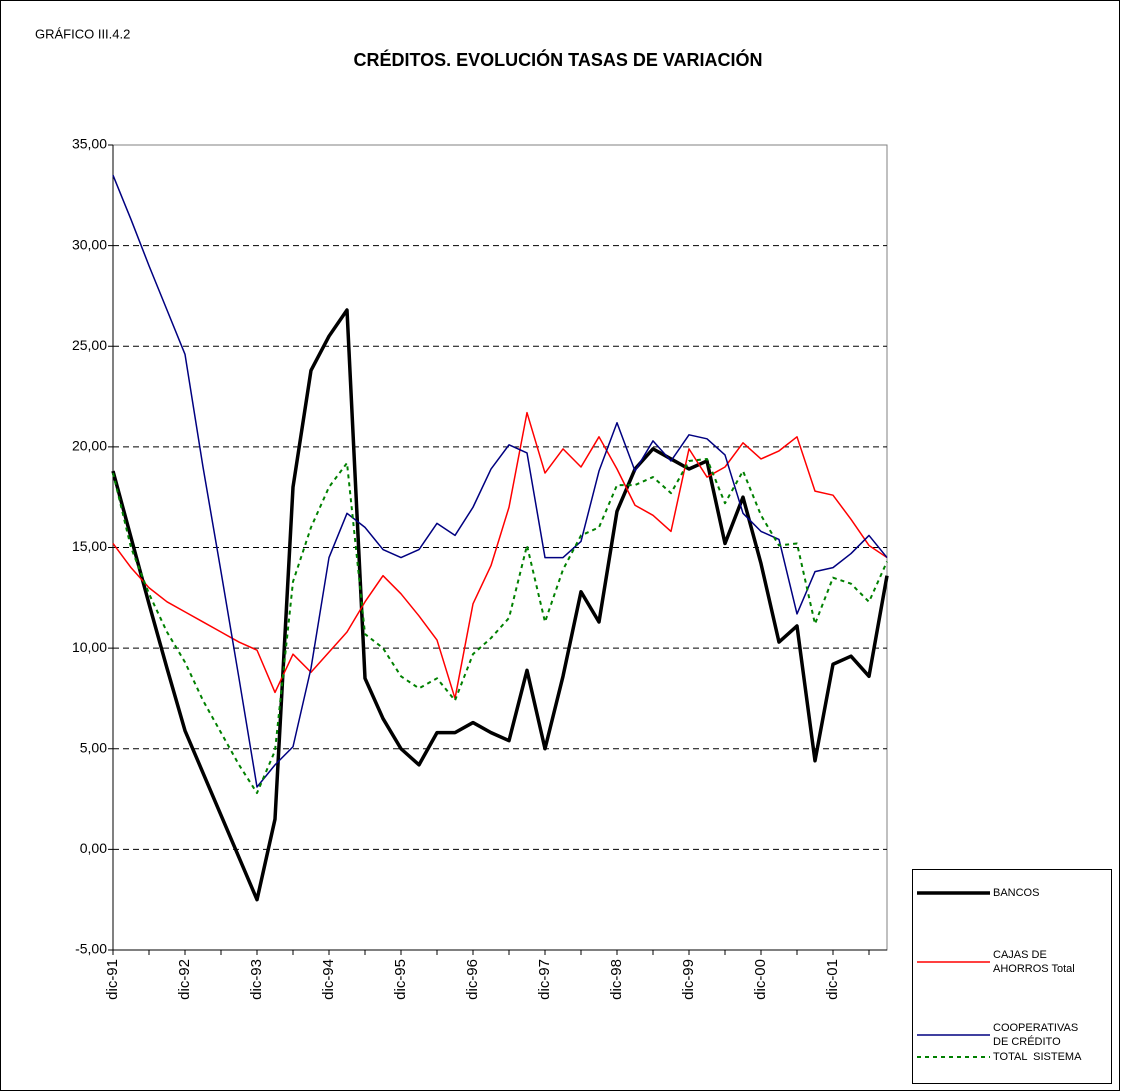 The height and width of the screenshot is (1092, 1121). What do you see at coordinates (557, 59) in the screenshot?
I see `chart-title: CRÉDITOS. EVOLUCIÓN TASAS DE VARIACIÓN` at bounding box center [557, 59].